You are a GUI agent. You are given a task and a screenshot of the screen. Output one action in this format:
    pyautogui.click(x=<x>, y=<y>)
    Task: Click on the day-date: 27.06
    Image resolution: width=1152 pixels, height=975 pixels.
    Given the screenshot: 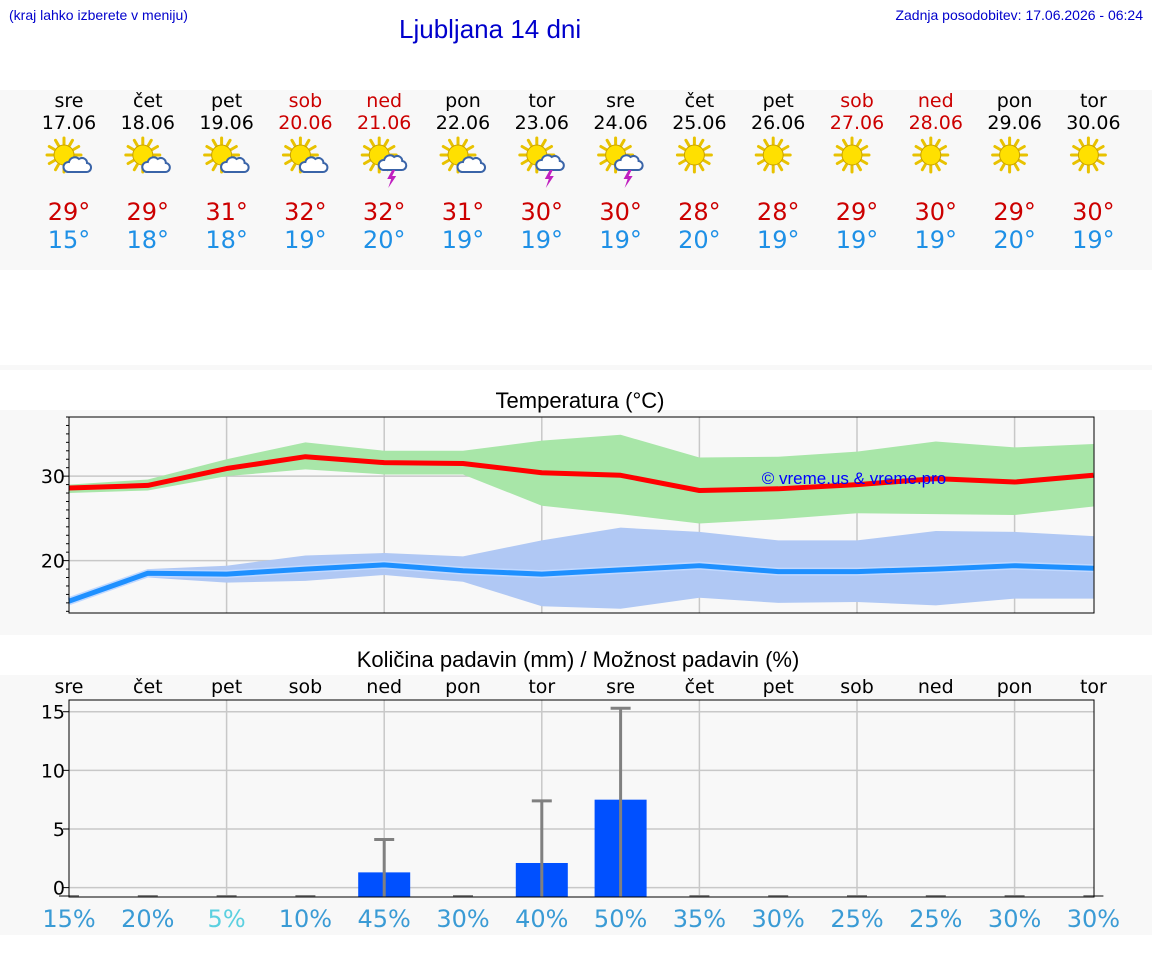 What is the action you would take?
    pyautogui.click(x=857, y=123)
    